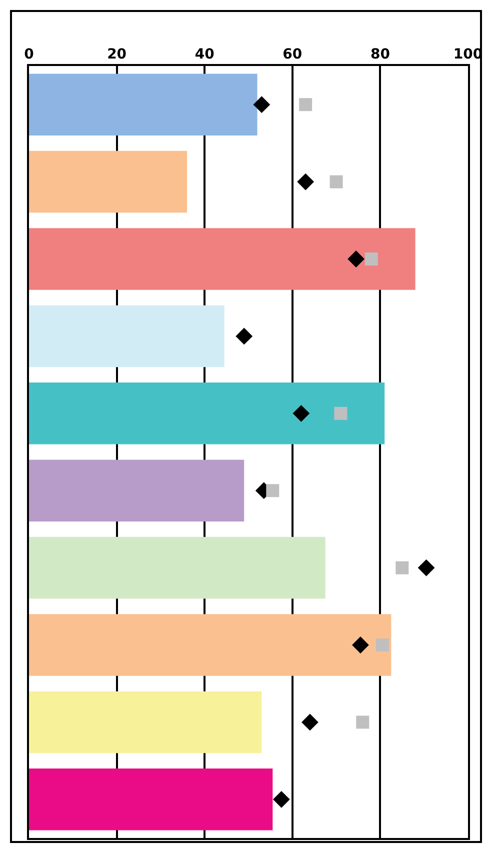 The image size is (492, 847). What do you see at coordinates (29, 54) in the screenshot?
I see `x-tick-label: 0` at bounding box center [29, 54].